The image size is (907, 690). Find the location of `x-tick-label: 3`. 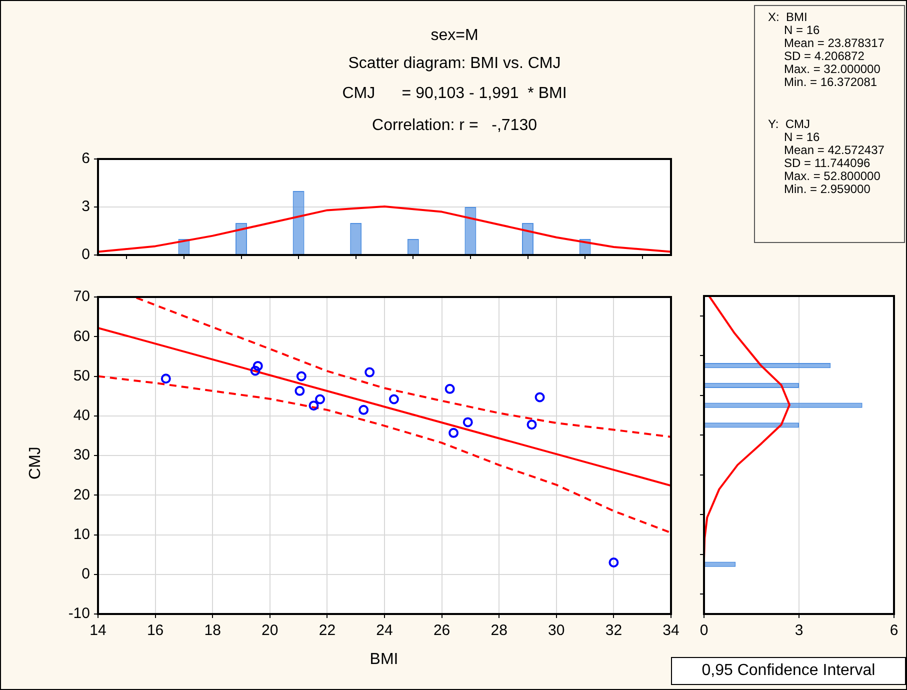

x-tick-label: 3 is located at coordinates (799, 631).